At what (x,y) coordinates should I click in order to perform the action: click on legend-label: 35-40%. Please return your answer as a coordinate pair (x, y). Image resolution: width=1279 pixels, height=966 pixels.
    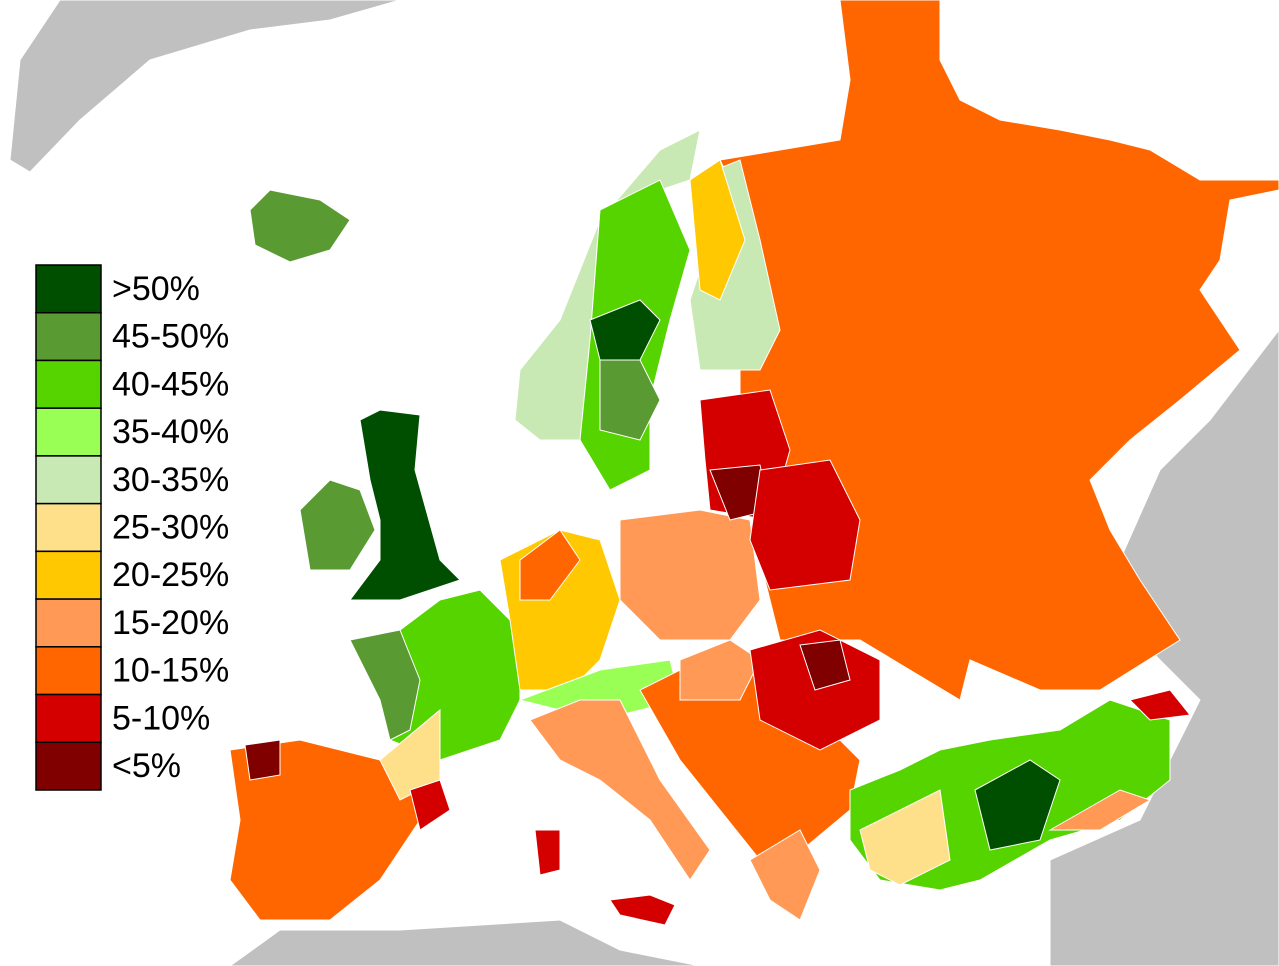
    Looking at the image, I should click on (170, 432).